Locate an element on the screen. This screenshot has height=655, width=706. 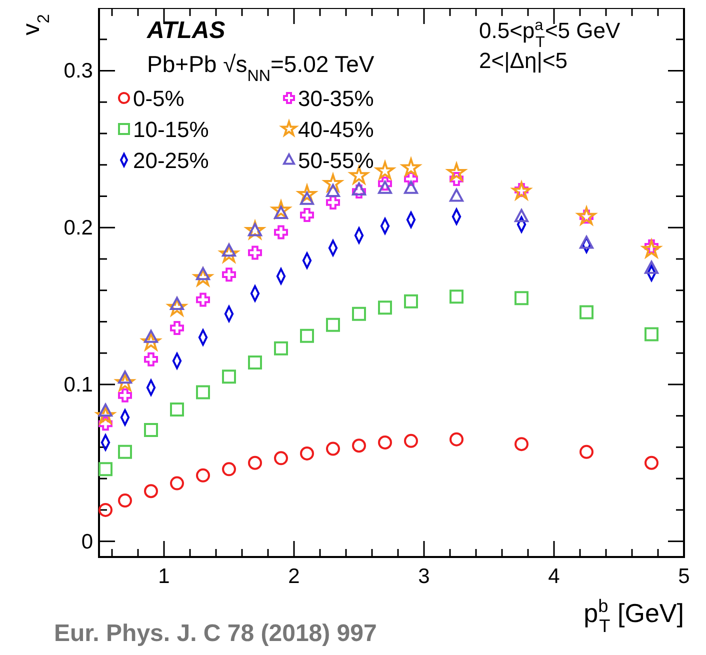
annotation: Pb+Pb √s$_{NN}$=5.02 TeV is located at coordinates (261, 68).